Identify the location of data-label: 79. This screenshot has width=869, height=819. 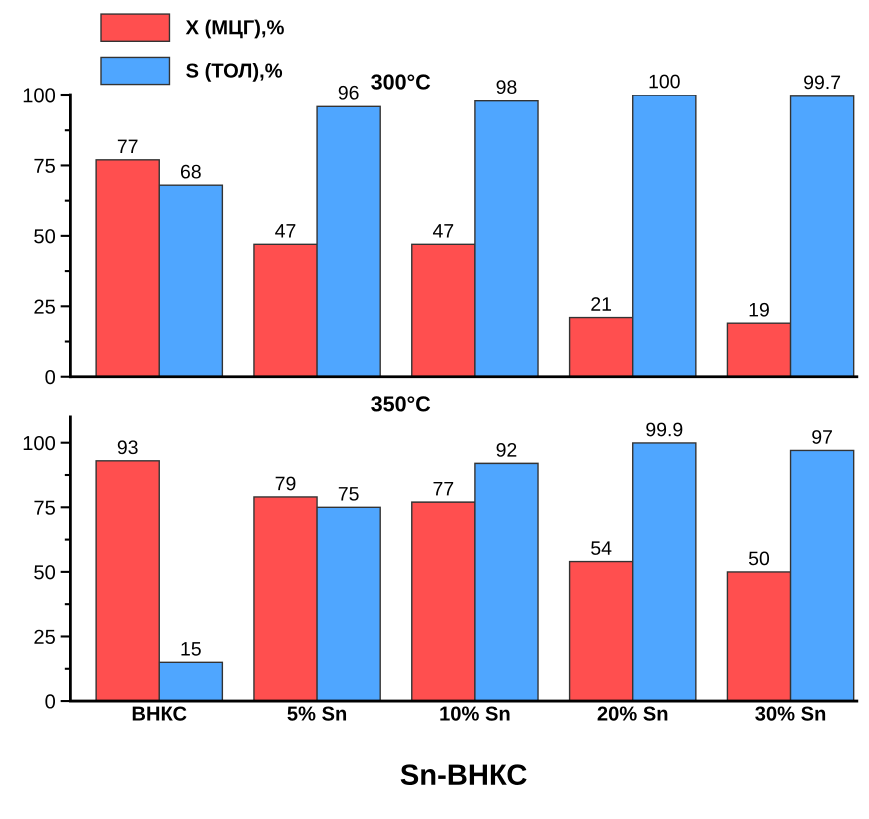
(286, 483).